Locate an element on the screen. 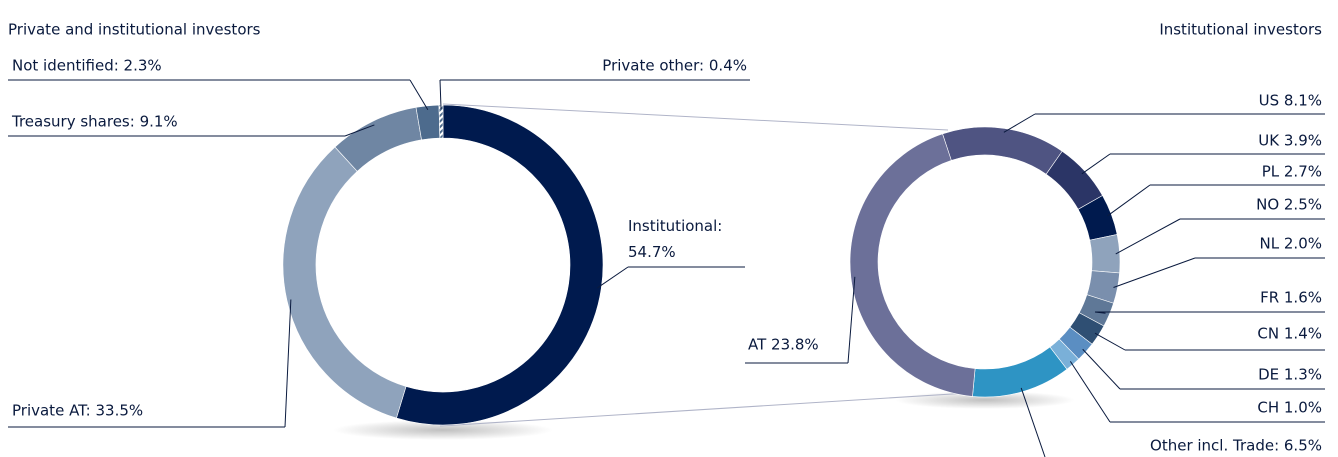 This screenshot has height=457, width=1338. data-label: NL 2.0% is located at coordinates (1291, 244).